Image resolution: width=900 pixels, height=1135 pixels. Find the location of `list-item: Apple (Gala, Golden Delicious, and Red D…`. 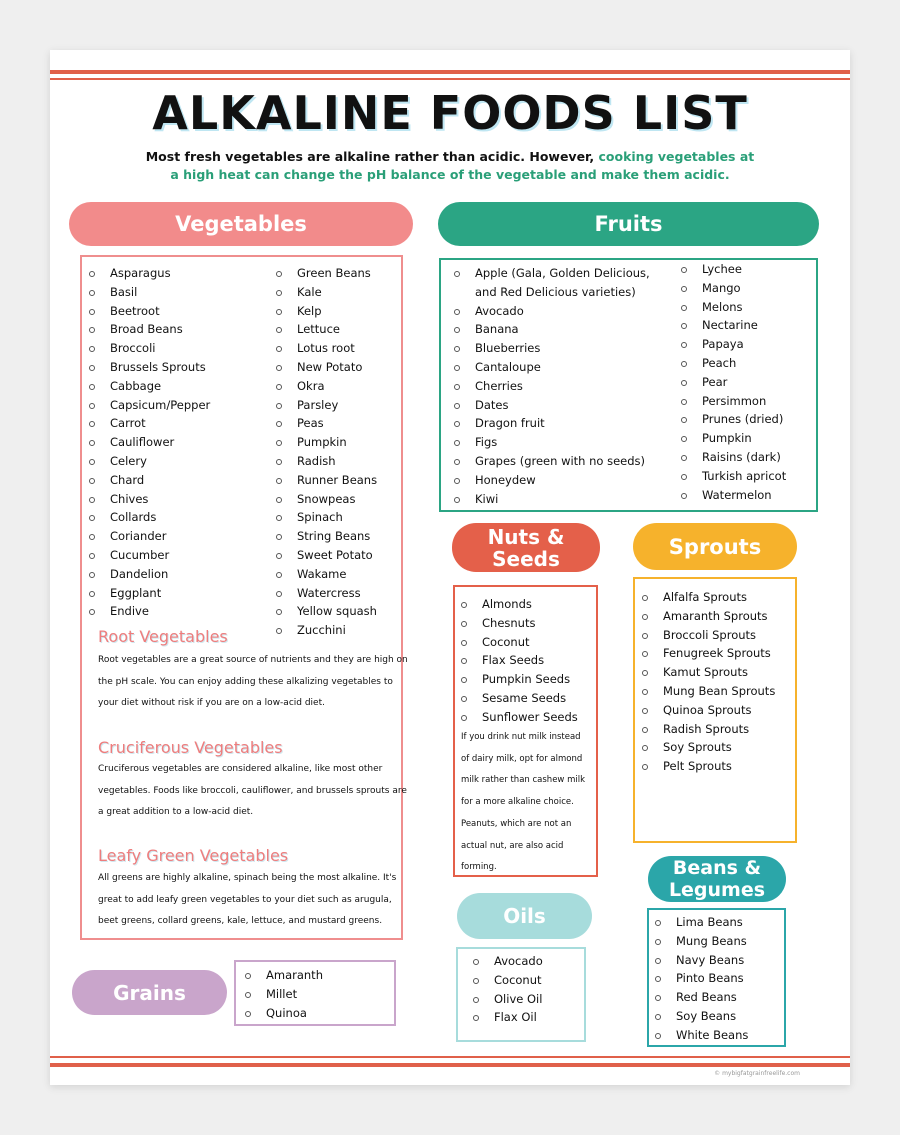

list-item: Apple (Gala, Golden Delicious, and Red D… is located at coordinates (554, 283).